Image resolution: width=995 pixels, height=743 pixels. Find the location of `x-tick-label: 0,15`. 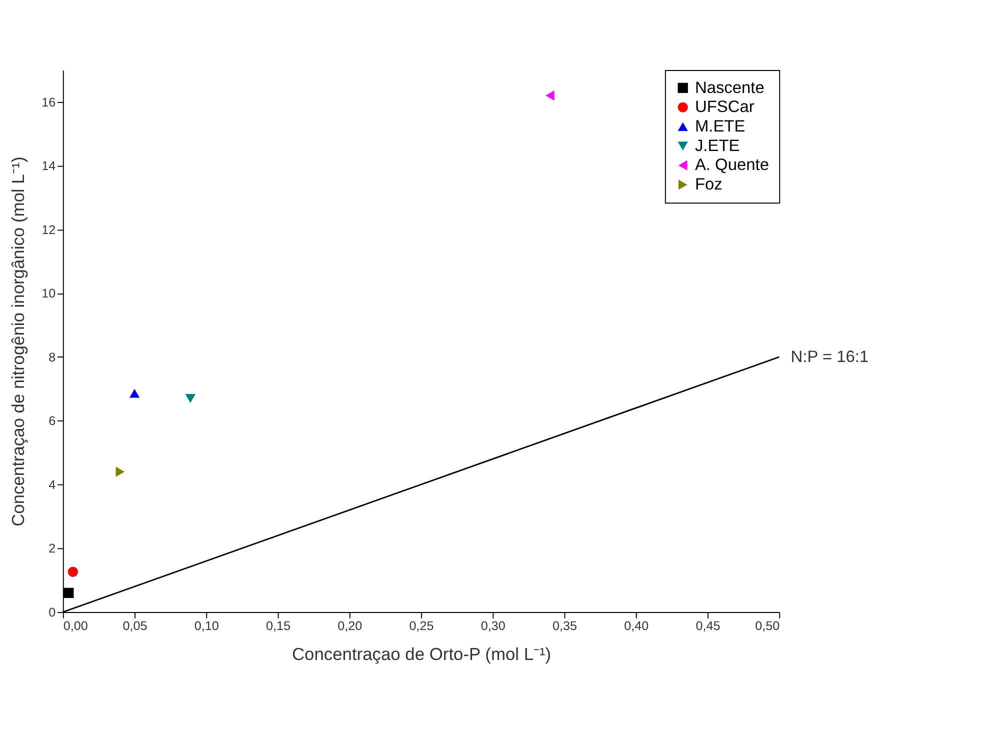

x-tick-label: 0,15 is located at coordinates (278, 625).